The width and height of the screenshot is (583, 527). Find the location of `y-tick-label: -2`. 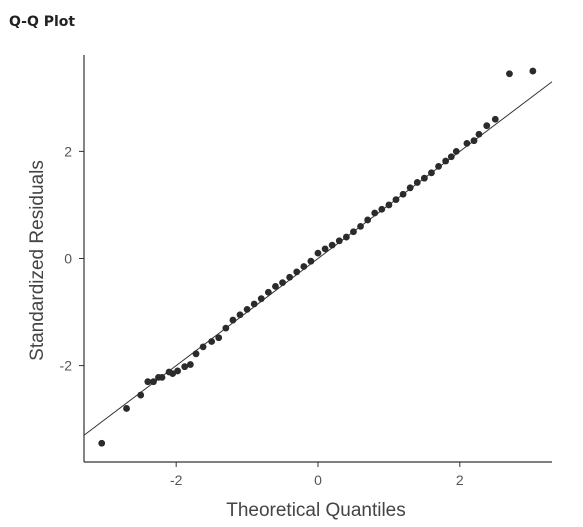

y-tick-label: -2 is located at coordinates (66, 366).